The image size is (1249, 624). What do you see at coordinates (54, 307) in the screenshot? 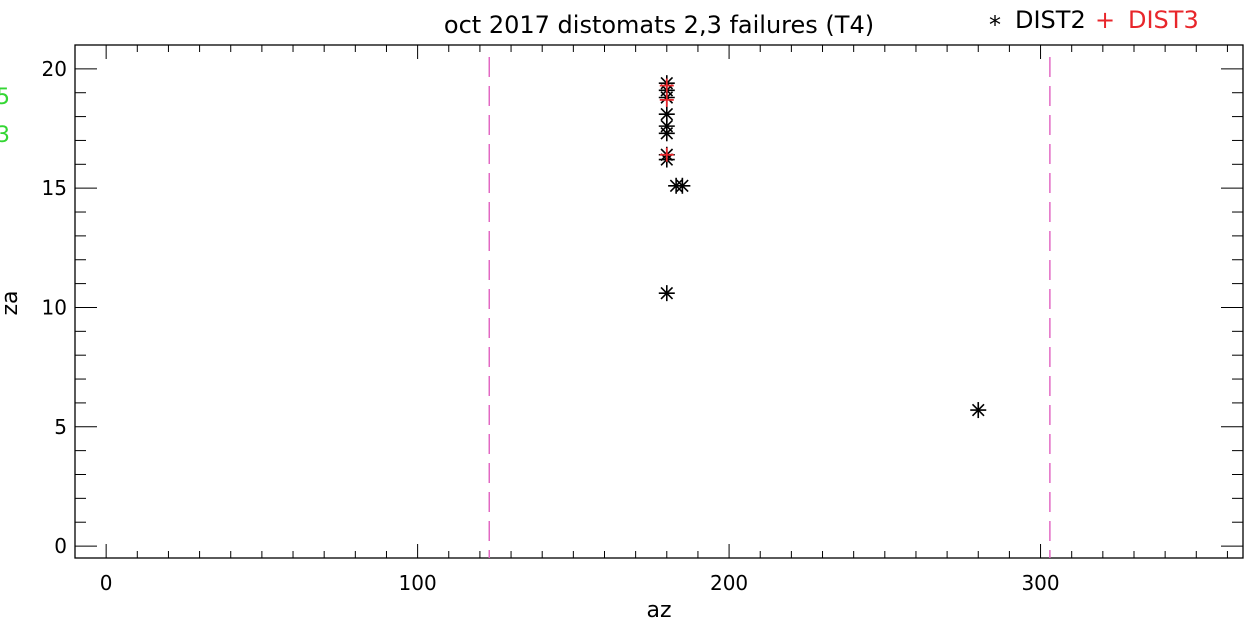
I see `y-tick-label: 10` at bounding box center [54, 307].